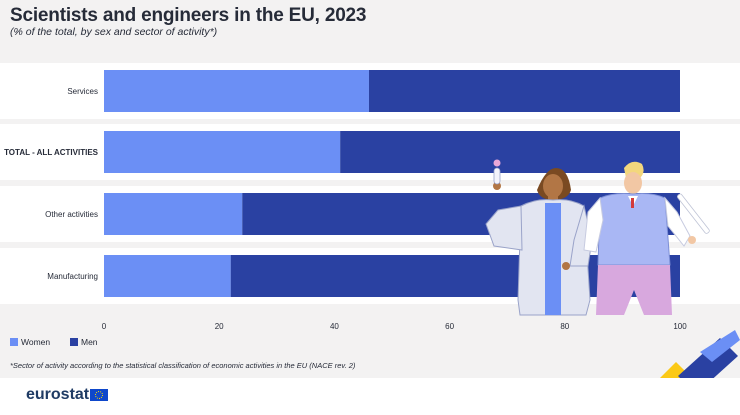  I want to click on legend-label-men: Men, so click(89, 342).